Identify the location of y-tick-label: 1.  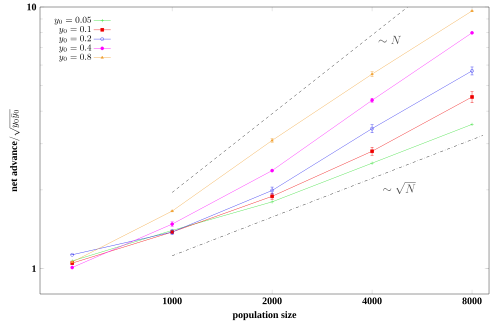
(34, 268).